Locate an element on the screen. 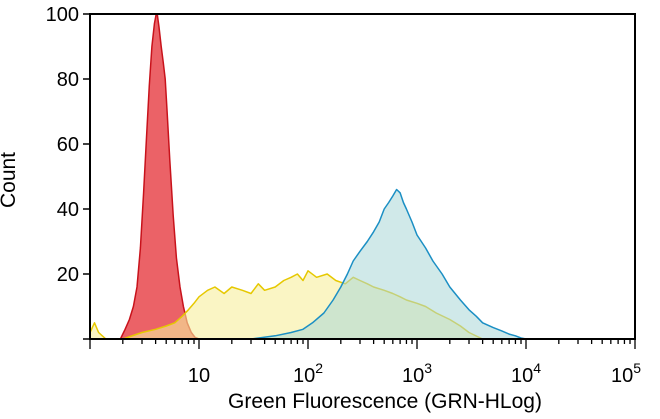 Image resolution: width=660 pixels, height=419 pixels. series-1-area is located at coordinates (159, 176).